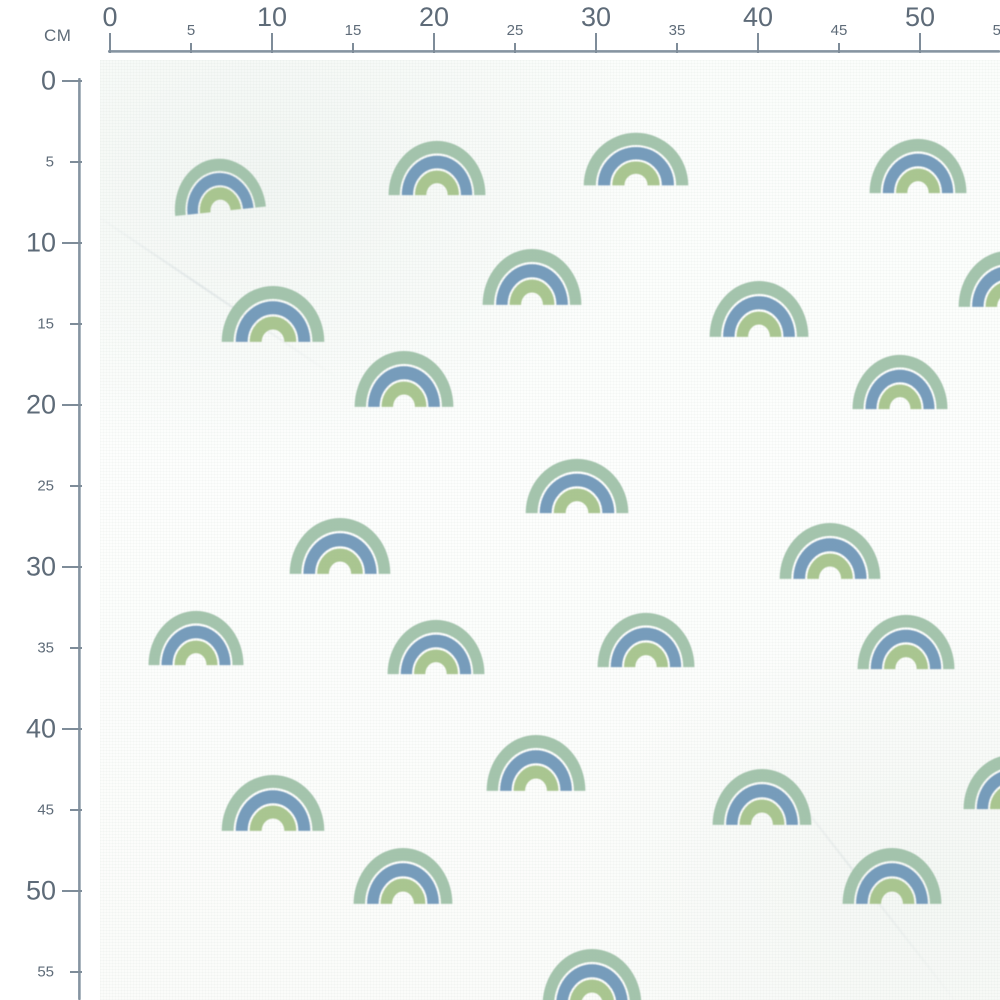  I want to click on ruler-label-10: 10, so click(40, 242).